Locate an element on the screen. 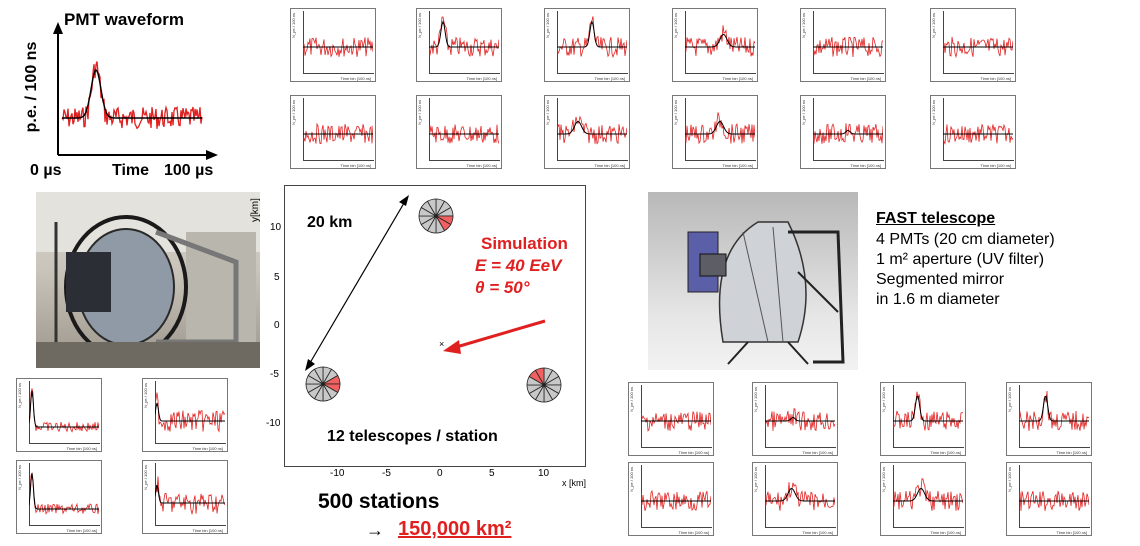 This screenshot has width=1140, height=546. sim-energy: E = 40 EeV is located at coordinates (518, 266).